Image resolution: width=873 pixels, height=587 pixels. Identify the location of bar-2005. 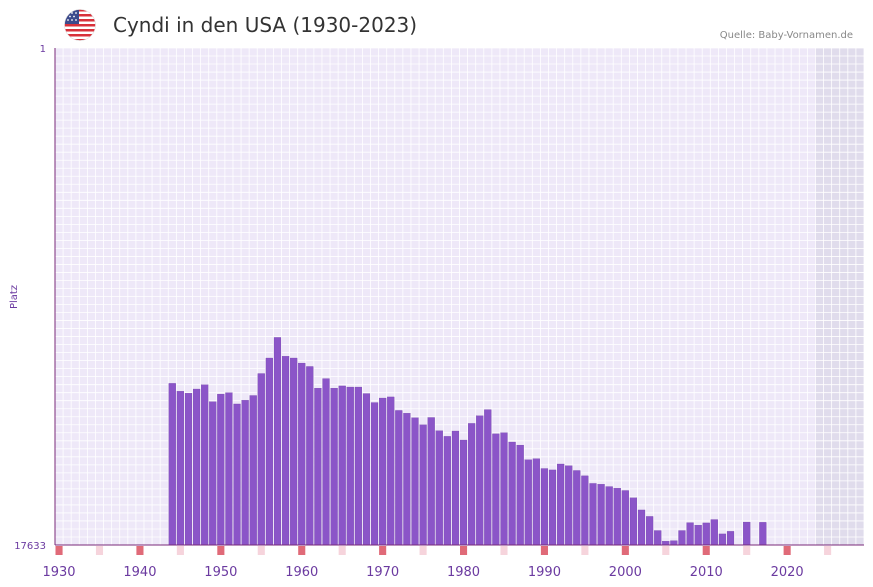
(666, 543).